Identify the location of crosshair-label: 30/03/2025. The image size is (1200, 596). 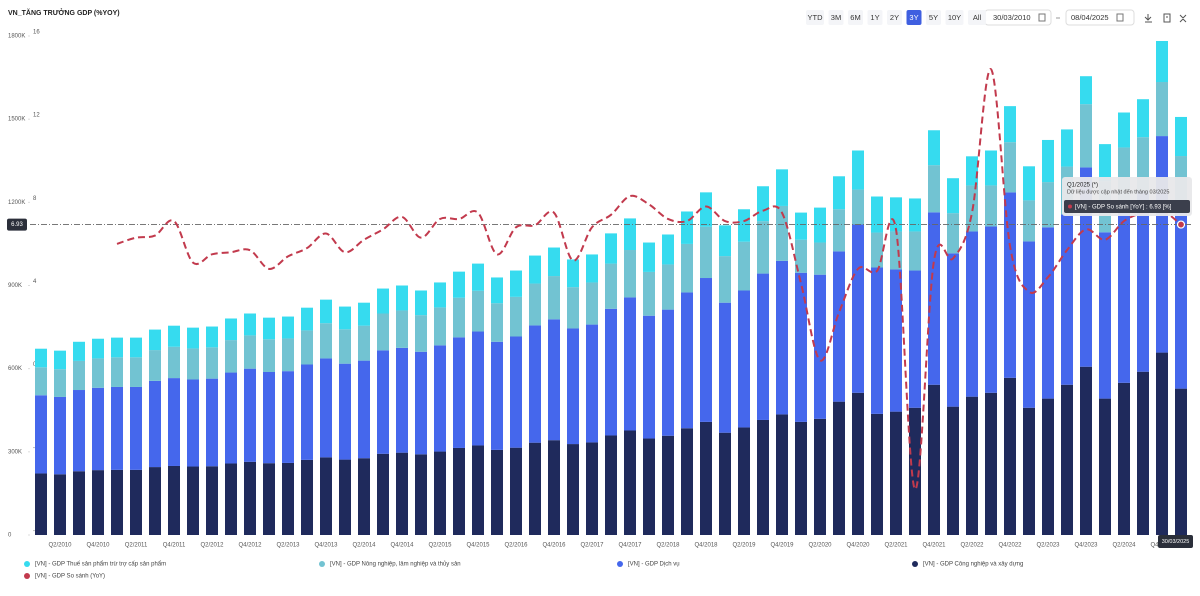
(1176, 542).